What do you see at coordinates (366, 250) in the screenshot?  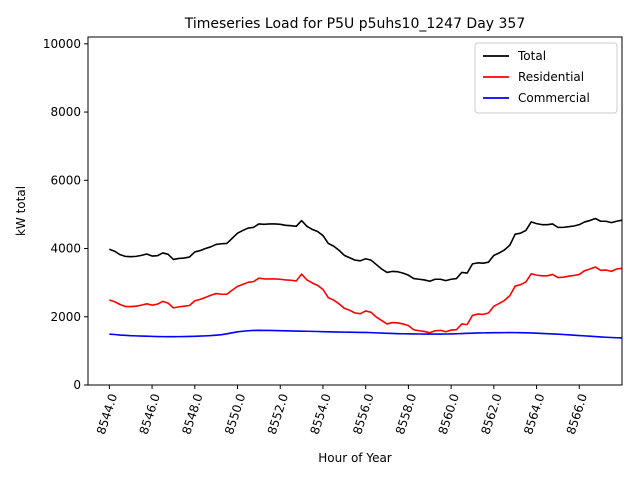 I see `series-line-total` at bounding box center [366, 250].